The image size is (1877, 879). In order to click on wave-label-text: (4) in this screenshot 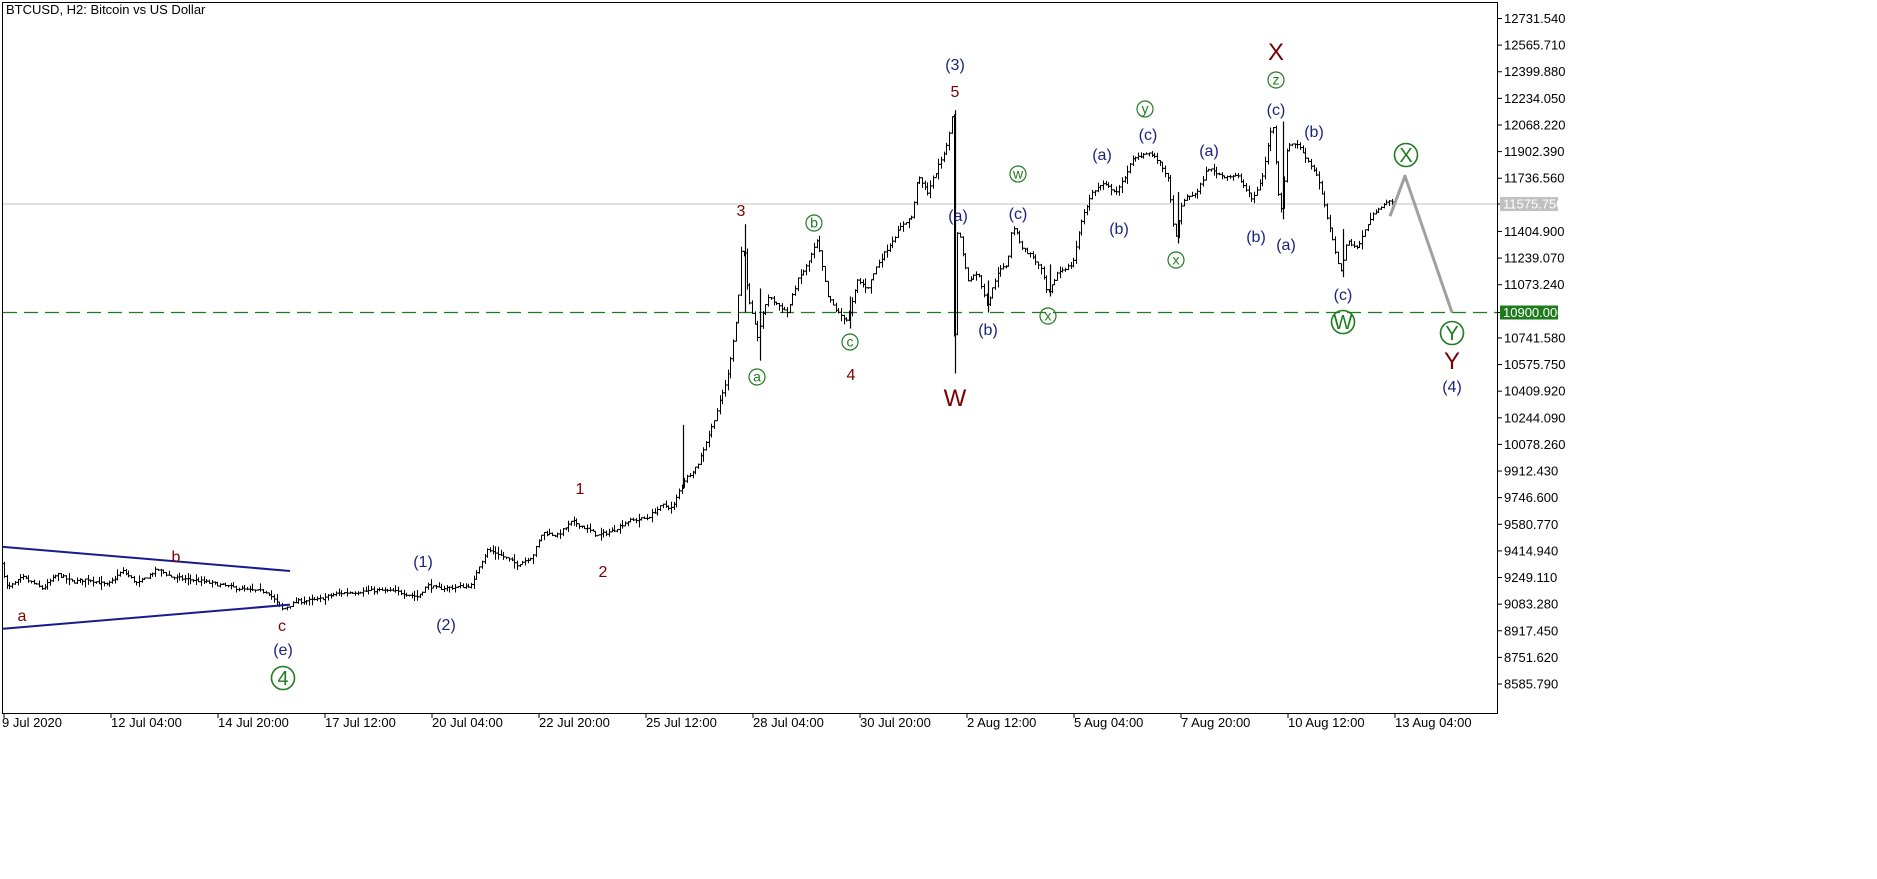, I will do `click(1452, 387)`.